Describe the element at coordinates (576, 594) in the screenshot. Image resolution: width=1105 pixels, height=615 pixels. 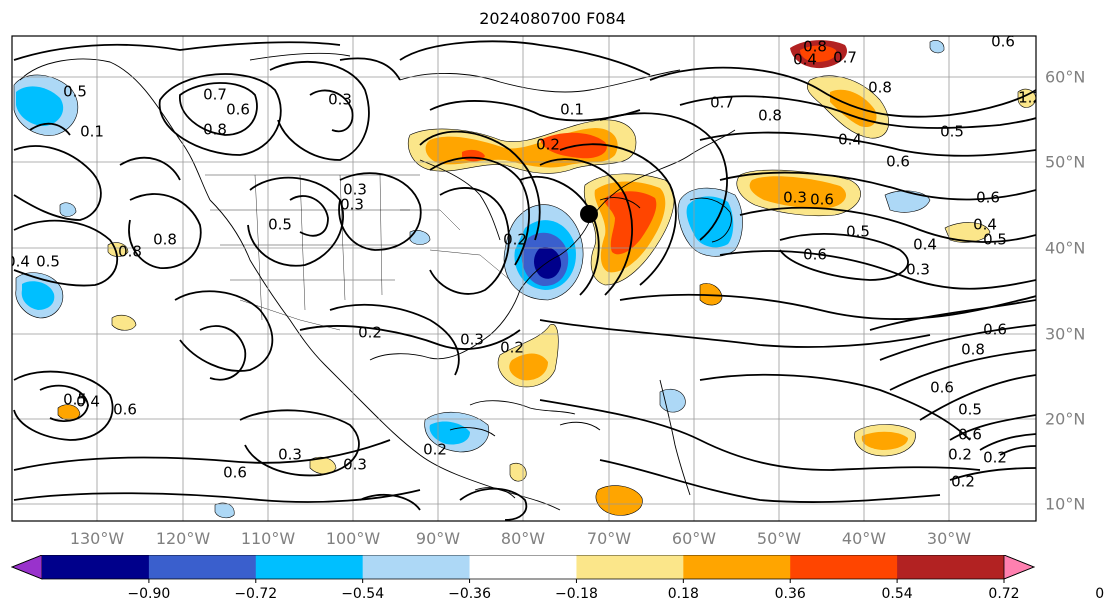
I see `colorbar-tick-label: −0.18` at that location.